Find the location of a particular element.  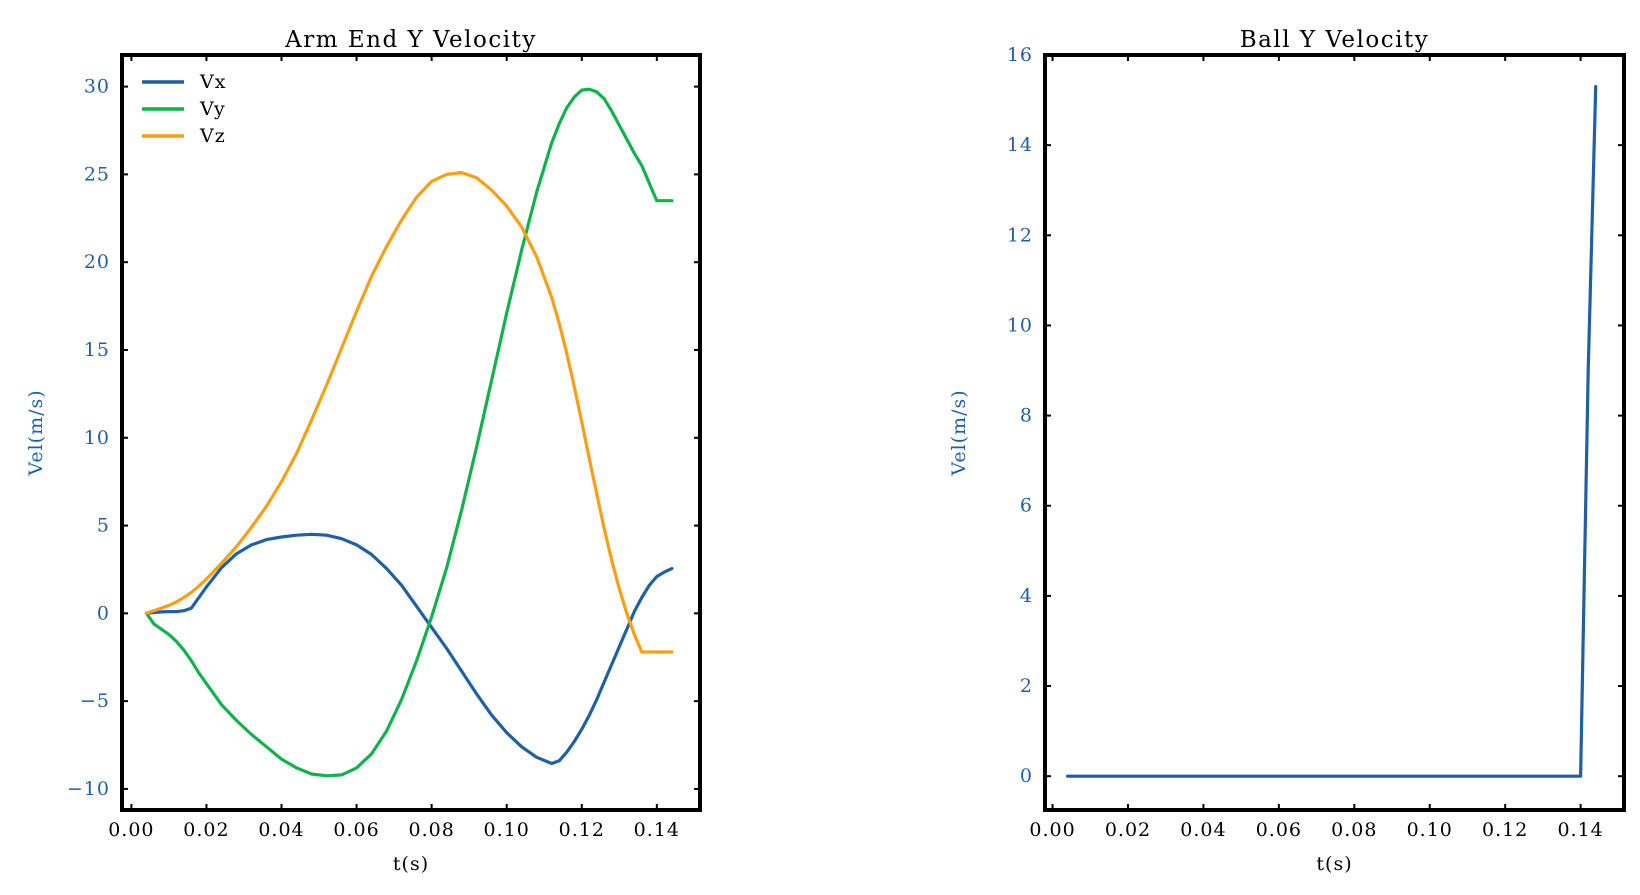

y-tick-label: 5 is located at coordinates (103, 526).